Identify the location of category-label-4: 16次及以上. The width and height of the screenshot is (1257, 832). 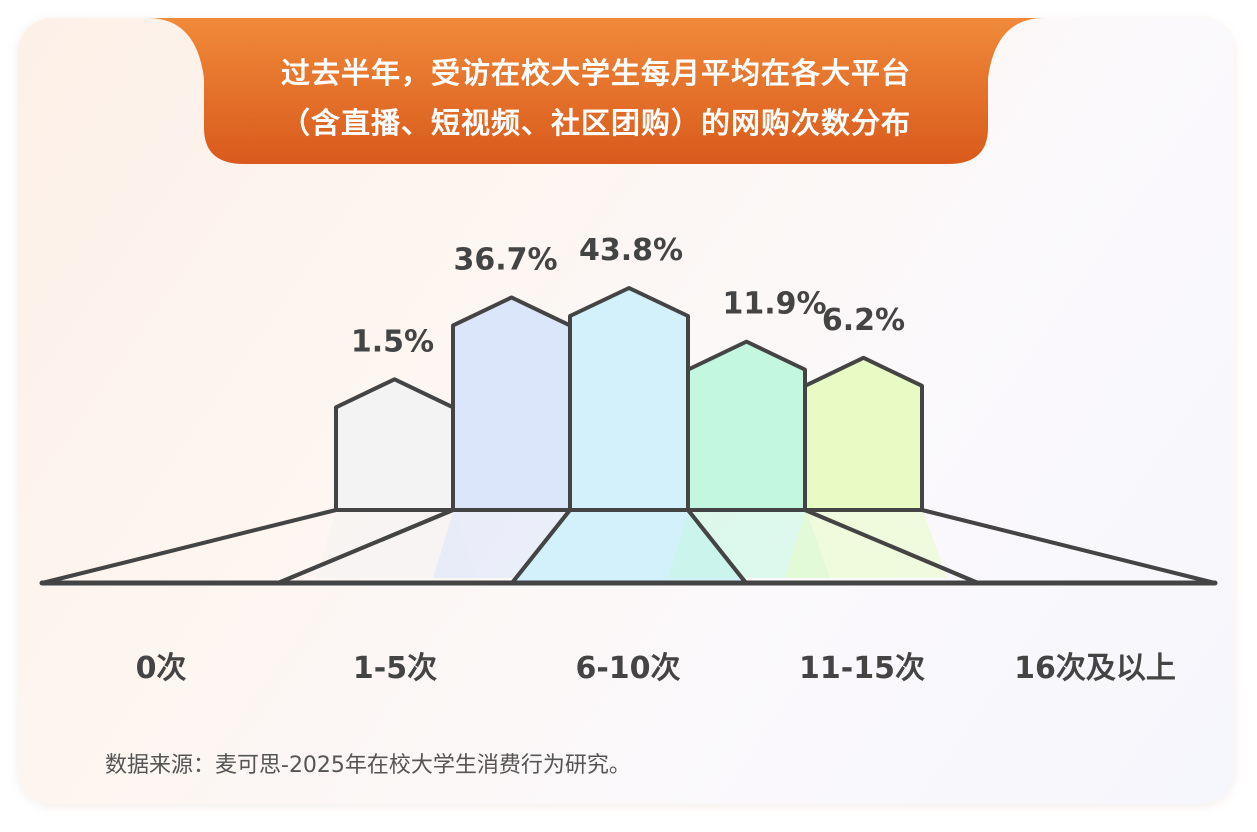
(1095, 668).